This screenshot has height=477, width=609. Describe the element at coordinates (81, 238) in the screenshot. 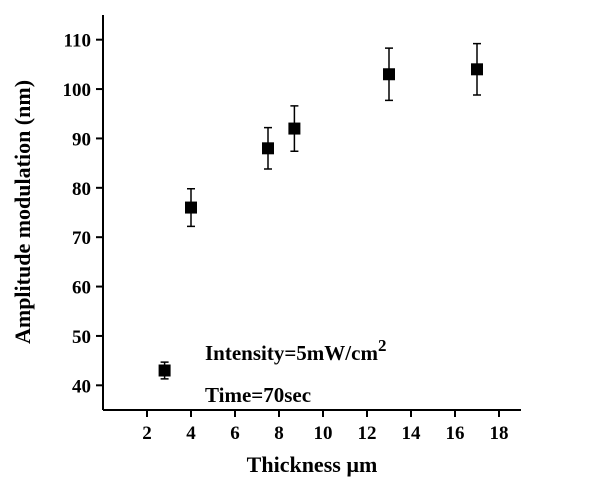

I see `y-tick-label: 70` at that location.